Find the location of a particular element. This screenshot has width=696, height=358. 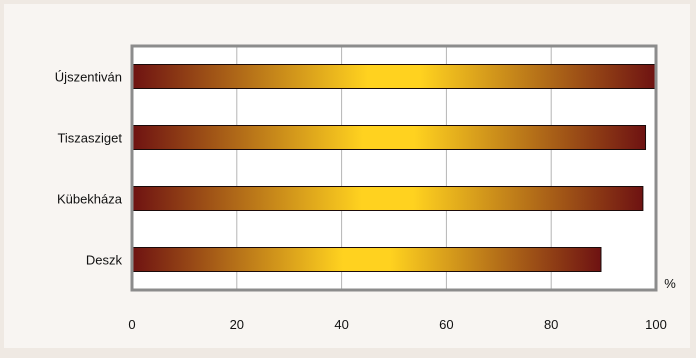

category-labels: Újszentiván Tiszasziget Kübekháza Deszk is located at coordinates (89, 169).